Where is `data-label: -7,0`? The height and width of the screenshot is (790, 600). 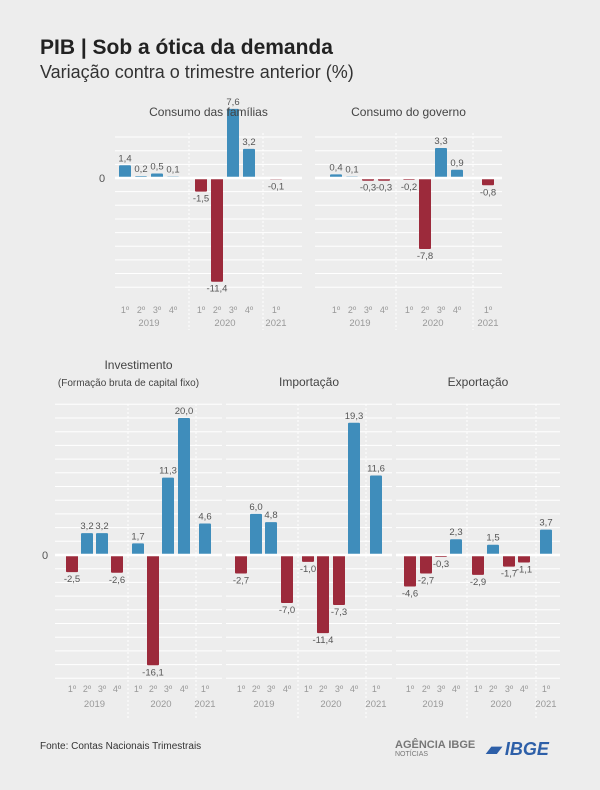 data-label: -7,0 is located at coordinates (287, 610).